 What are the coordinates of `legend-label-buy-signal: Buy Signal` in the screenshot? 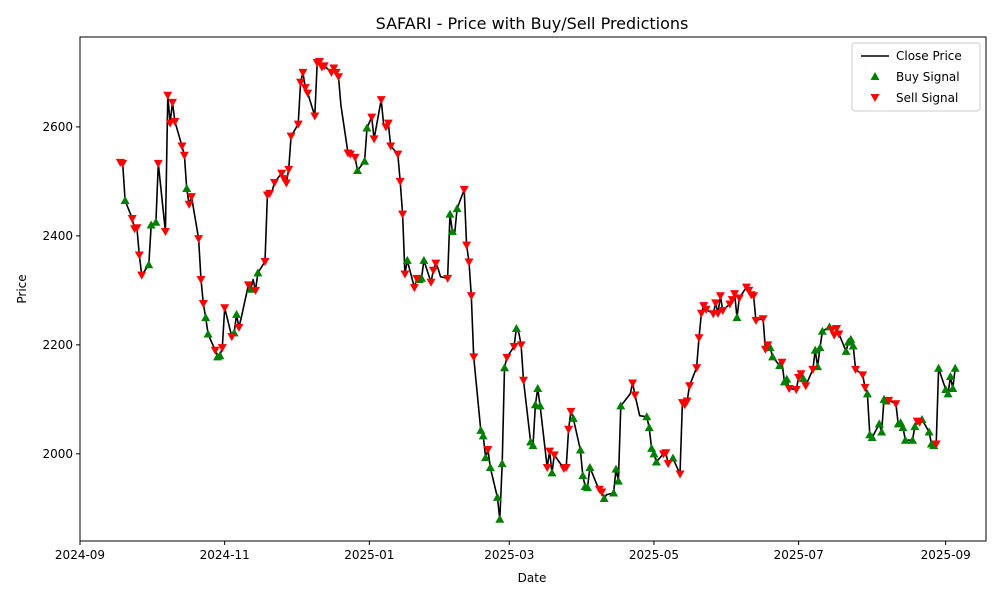 It's located at (928, 77).